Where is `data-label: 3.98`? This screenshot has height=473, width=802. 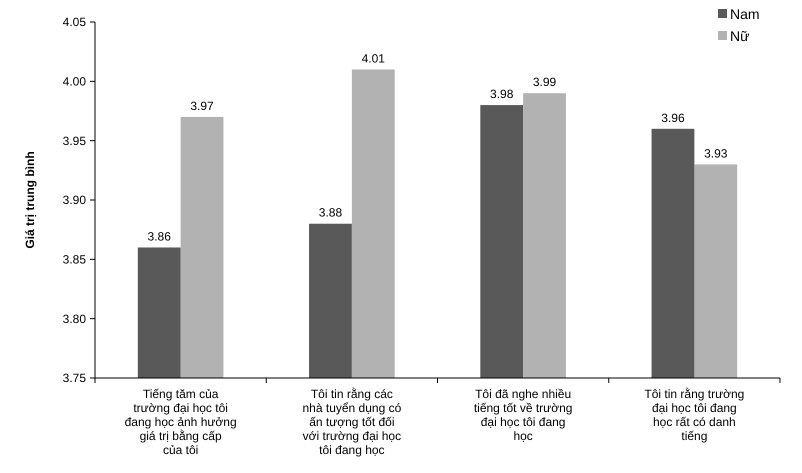
data-label: 3.98 is located at coordinates (502, 94).